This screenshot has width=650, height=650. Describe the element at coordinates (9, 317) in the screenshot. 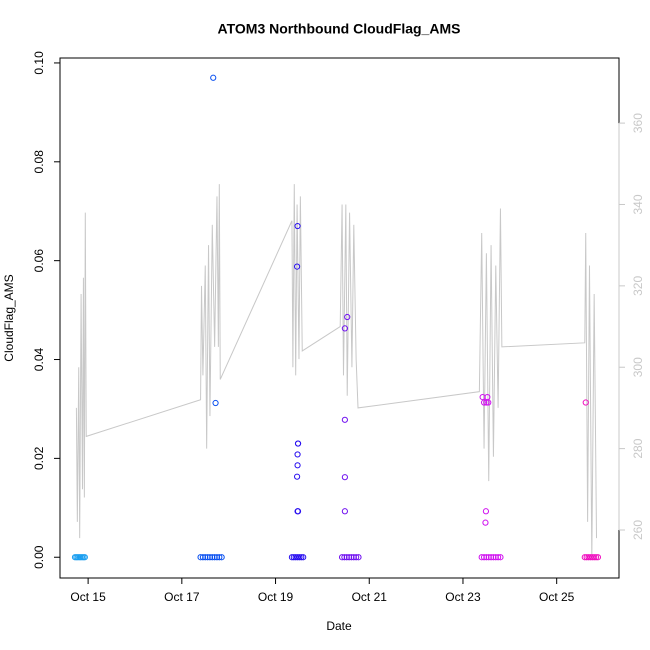

I see `y-axis-label: CloudFlag_AMS` at that location.